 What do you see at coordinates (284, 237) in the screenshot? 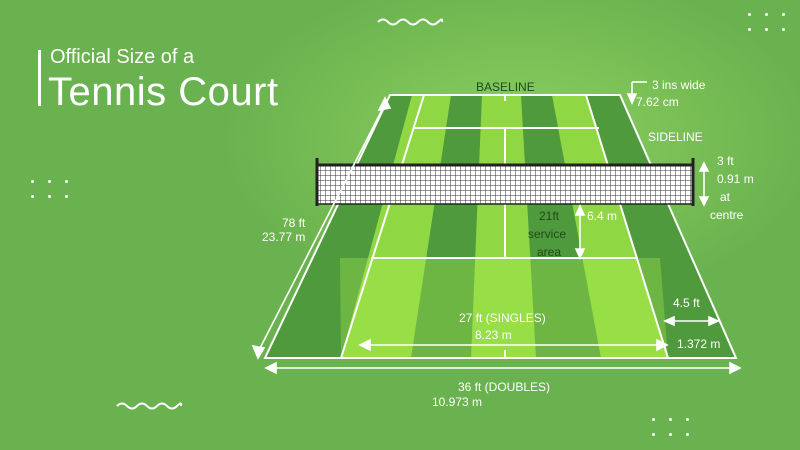
I see `length-m-label: 23.77 m` at bounding box center [284, 237].